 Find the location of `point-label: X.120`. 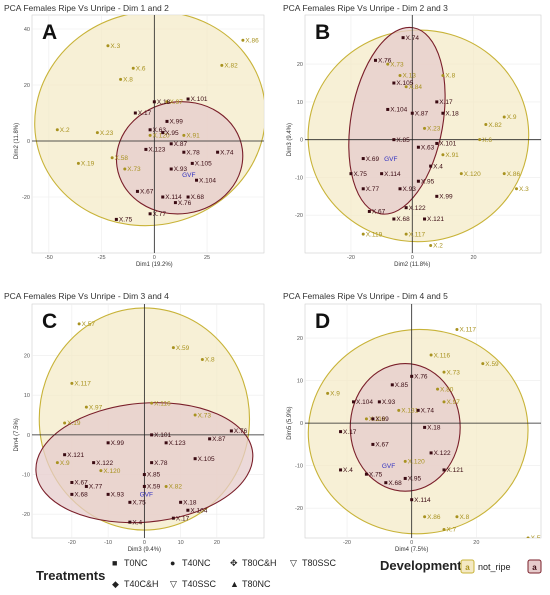

point-label: X.120 is located at coordinates (416, 462).